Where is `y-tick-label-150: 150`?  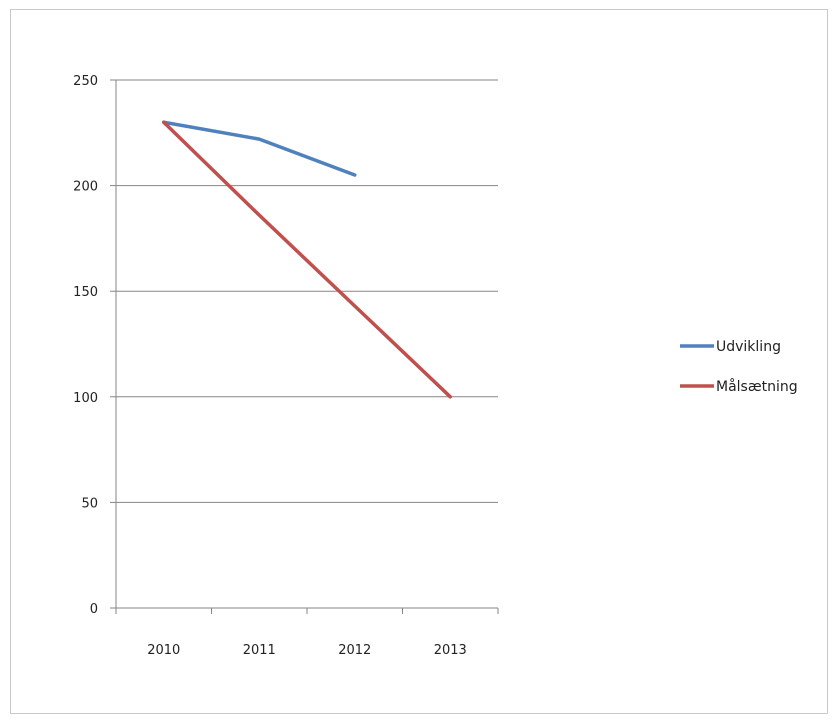 y-tick-label-150: 150 is located at coordinates (85, 292).